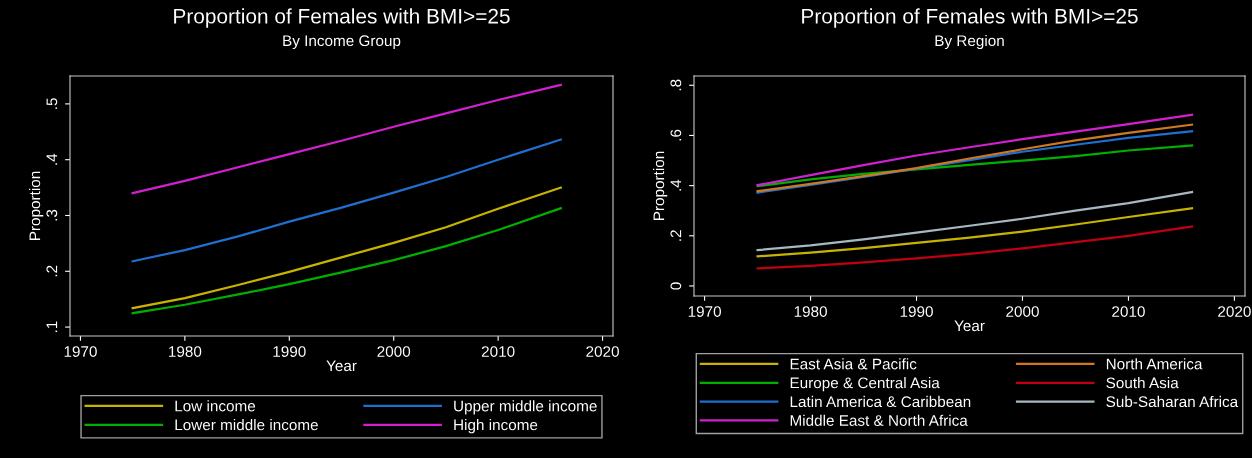 This screenshot has width=1252, height=458. What do you see at coordinates (853, 364) in the screenshot?
I see `legend-label: East Asia & Pacific` at bounding box center [853, 364].